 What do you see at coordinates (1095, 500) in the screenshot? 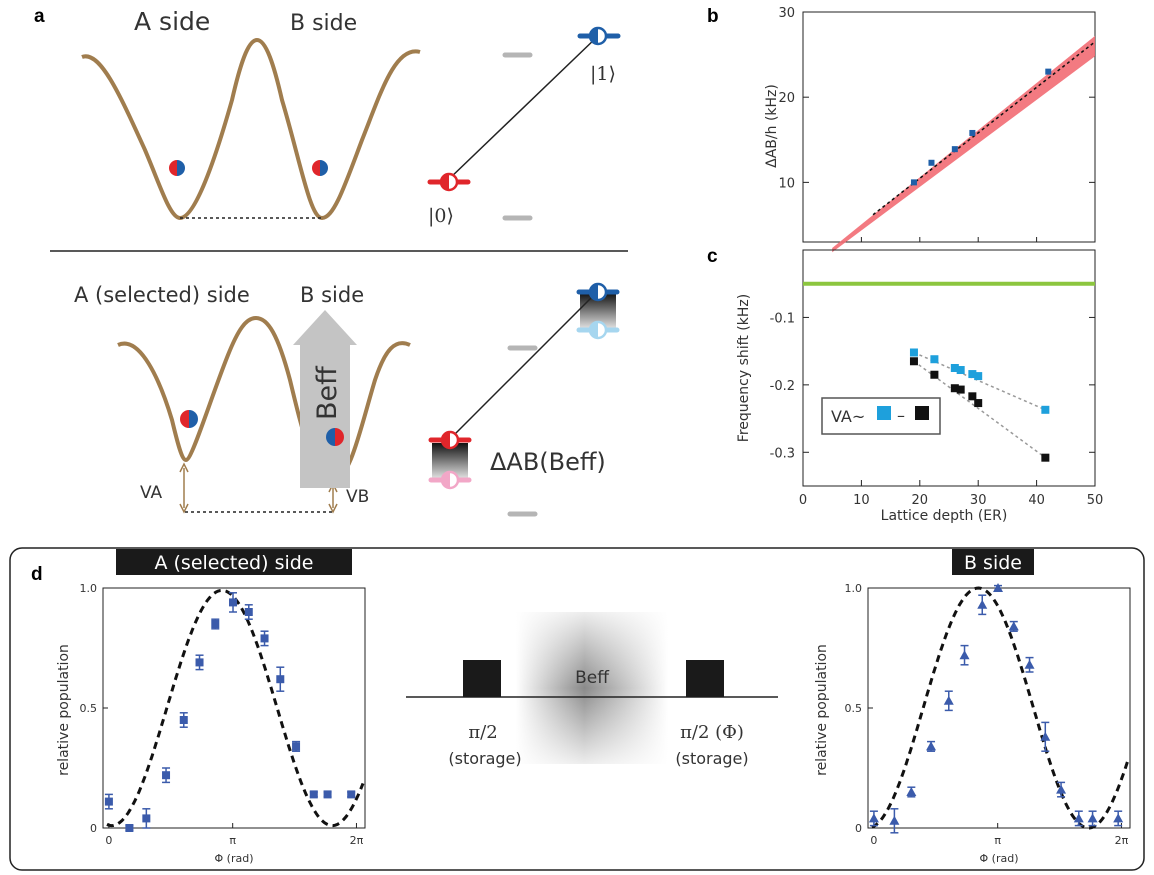
I see `chart-c-xtick-label: 50` at bounding box center [1095, 500].